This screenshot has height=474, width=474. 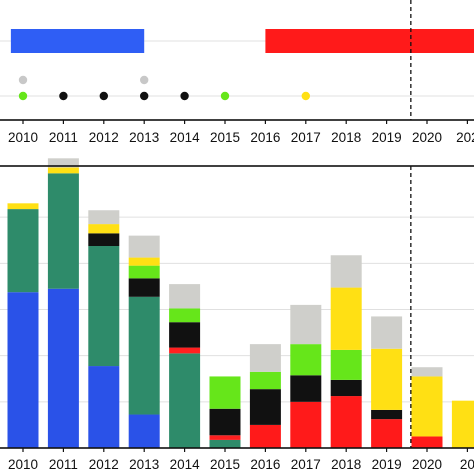 I want to click on timeline-x-tick-label: 2014, so click(x=185, y=137).